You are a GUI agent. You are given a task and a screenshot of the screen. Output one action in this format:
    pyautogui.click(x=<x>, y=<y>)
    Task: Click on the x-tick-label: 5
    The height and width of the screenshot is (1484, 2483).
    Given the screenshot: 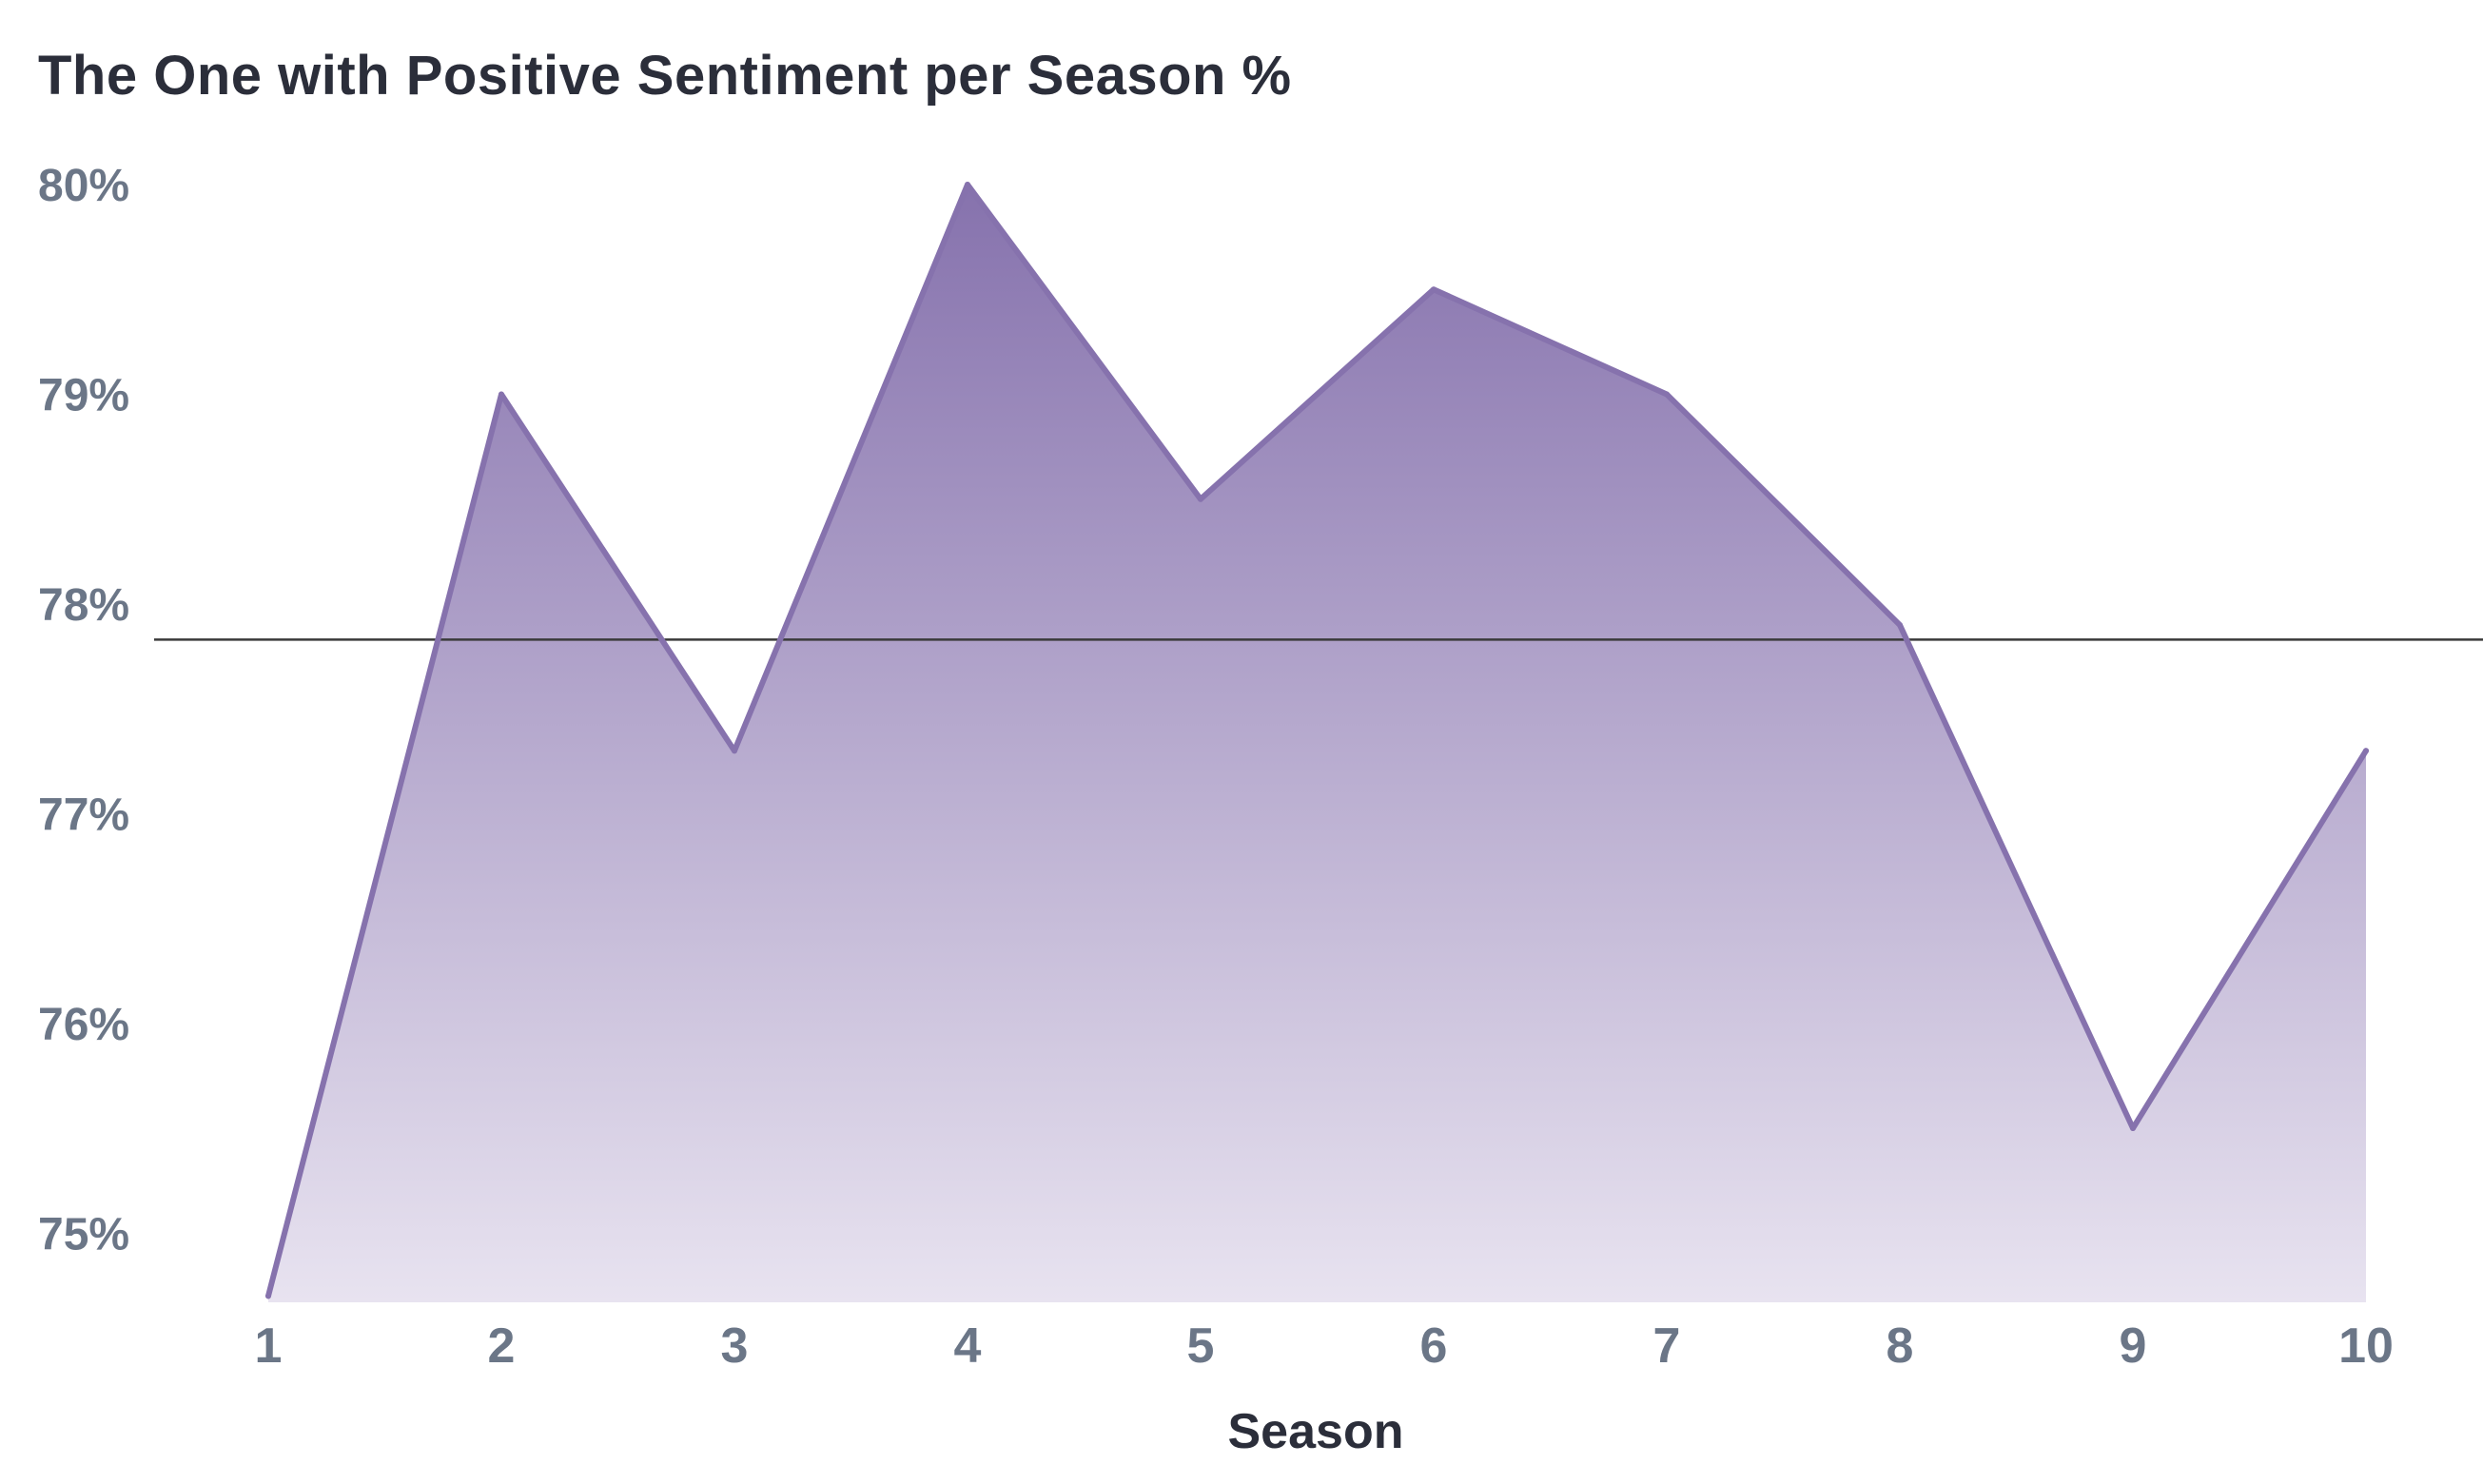 What is the action you would take?
    pyautogui.click(x=1201, y=1346)
    